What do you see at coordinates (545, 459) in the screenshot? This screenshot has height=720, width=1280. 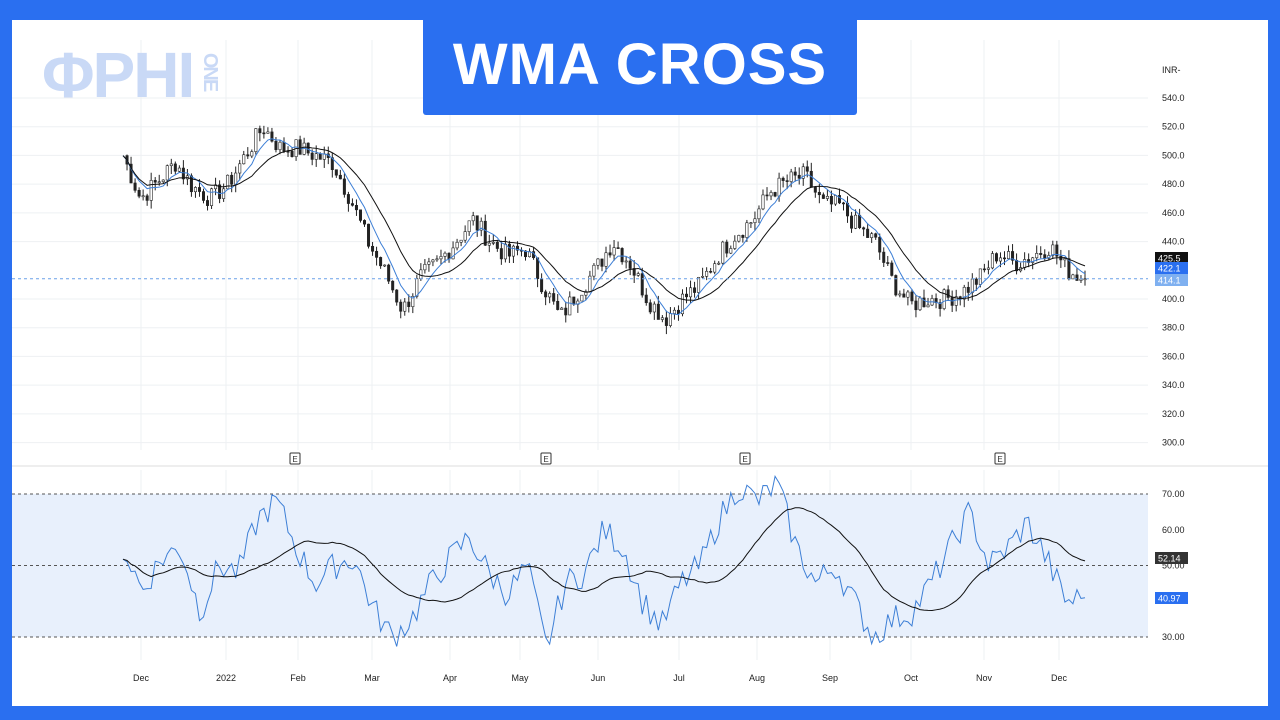 I see `earnings-label: E` at bounding box center [545, 459].